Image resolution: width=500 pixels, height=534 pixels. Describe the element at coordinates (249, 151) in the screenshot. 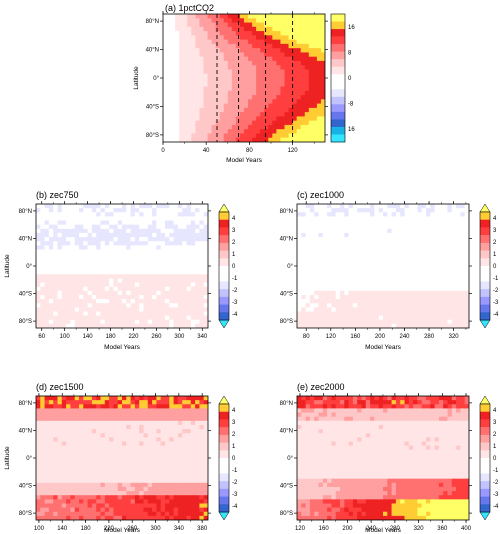

I see `x-tick-label: 80` at that location.